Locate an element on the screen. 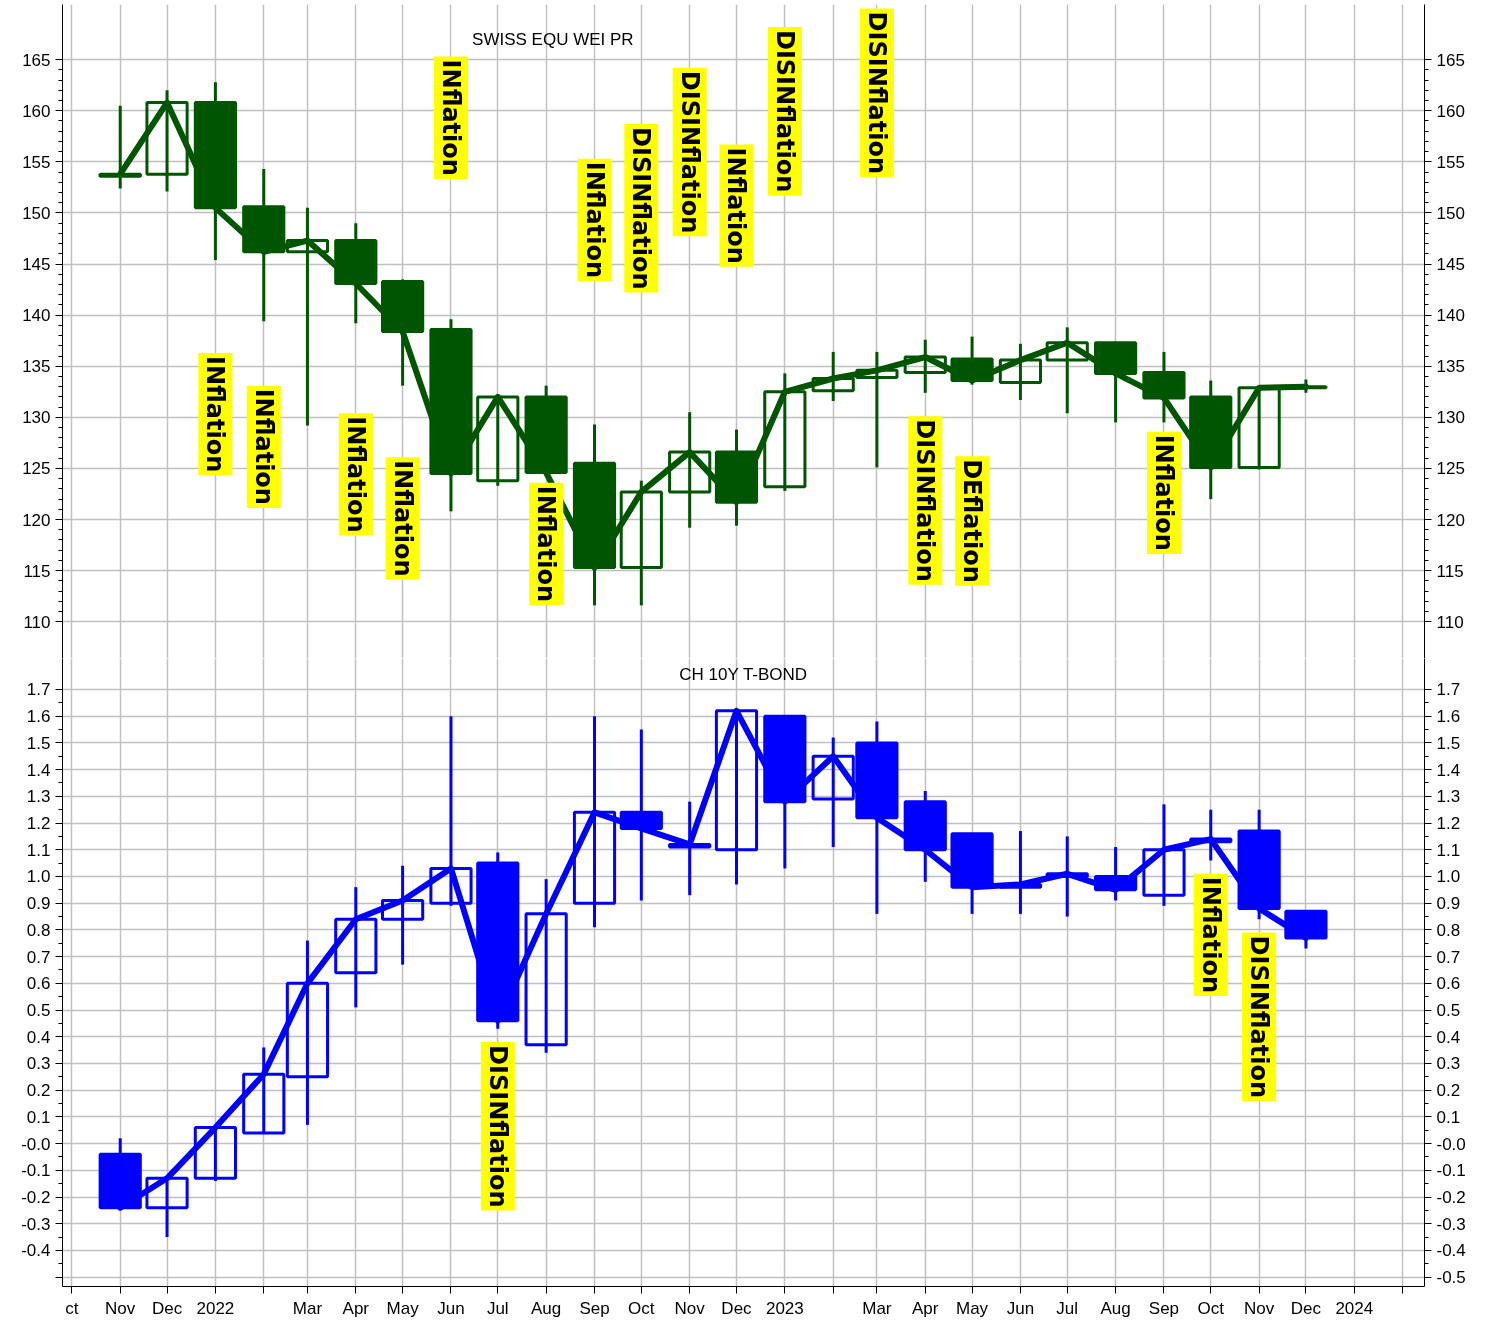  y2-tick-label: 1.5 is located at coordinates (1448, 743).